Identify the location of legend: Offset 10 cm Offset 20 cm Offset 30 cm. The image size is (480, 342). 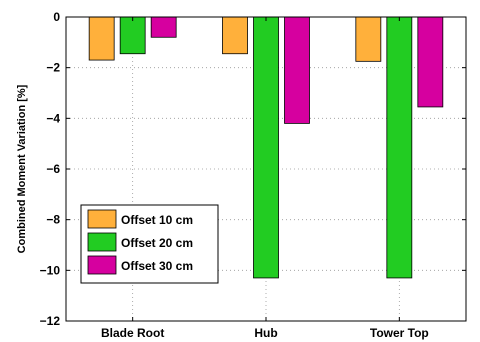
(149, 244).